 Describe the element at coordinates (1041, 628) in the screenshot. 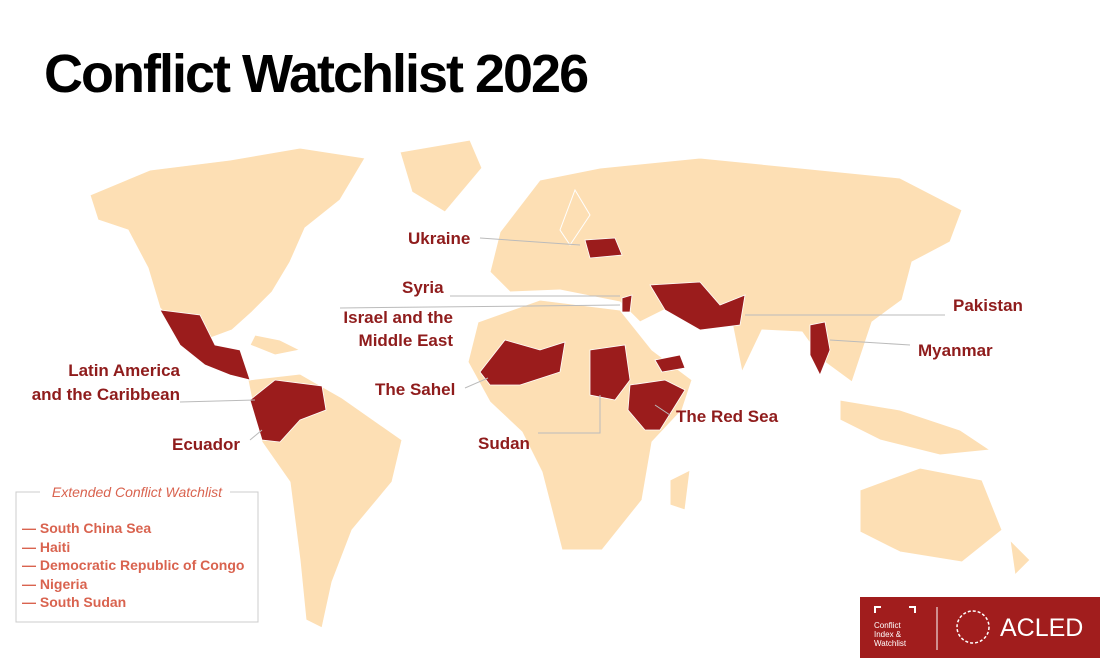

I see `logo-brand: ACLED` at that location.